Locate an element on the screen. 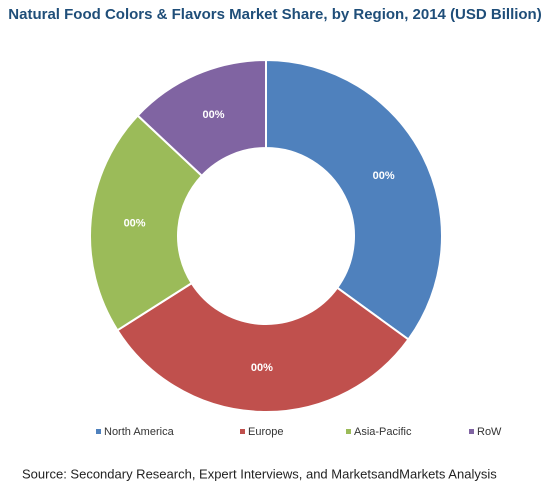  legend-label: North America is located at coordinates (139, 432).